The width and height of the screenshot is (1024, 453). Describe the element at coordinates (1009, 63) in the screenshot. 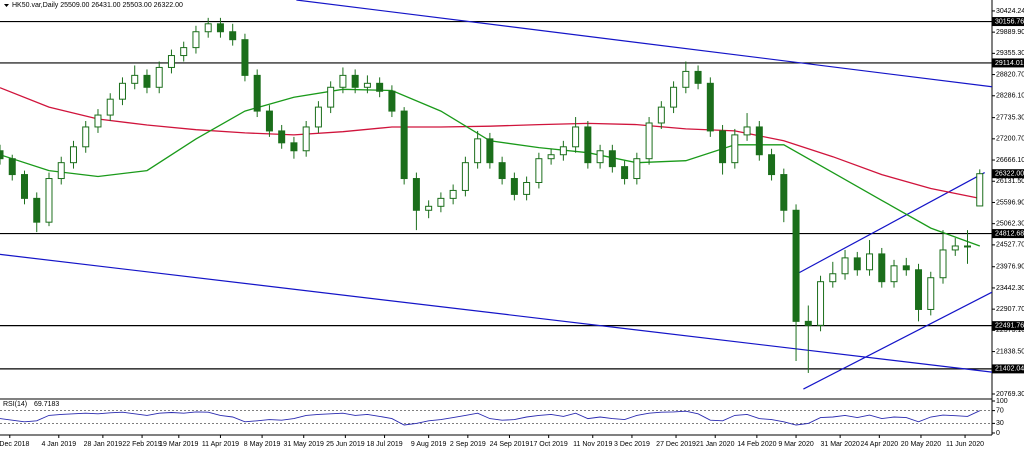

I see `level-label: 29114.01` at that location.